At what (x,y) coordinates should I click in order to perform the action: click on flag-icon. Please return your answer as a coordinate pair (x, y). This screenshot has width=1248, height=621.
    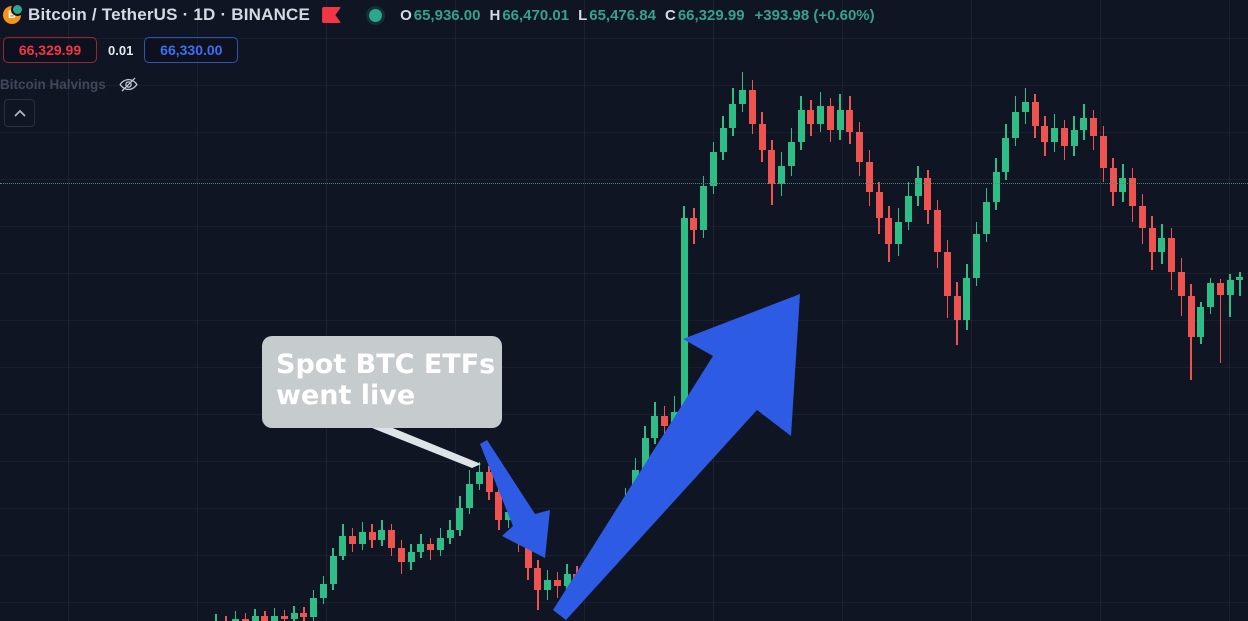
    Looking at the image, I should click on (332, 15).